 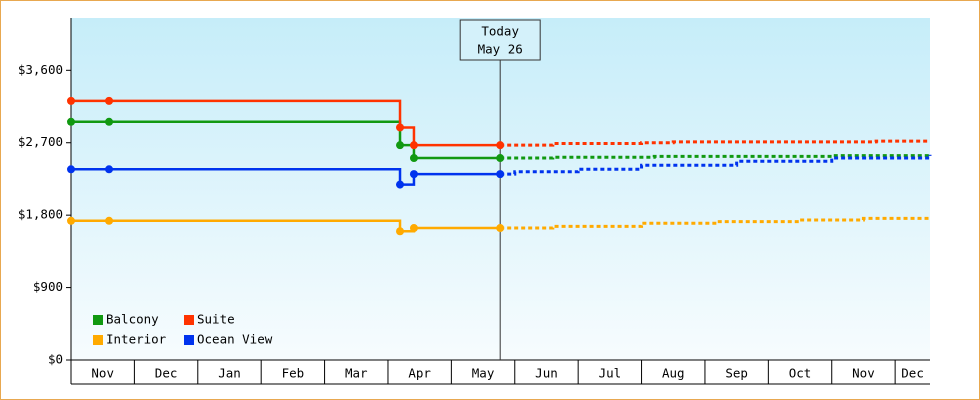 What do you see at coordinates (132, 319) in the screenshot?
I see `legend-label: Balcony` at bounding box center [132, 319].